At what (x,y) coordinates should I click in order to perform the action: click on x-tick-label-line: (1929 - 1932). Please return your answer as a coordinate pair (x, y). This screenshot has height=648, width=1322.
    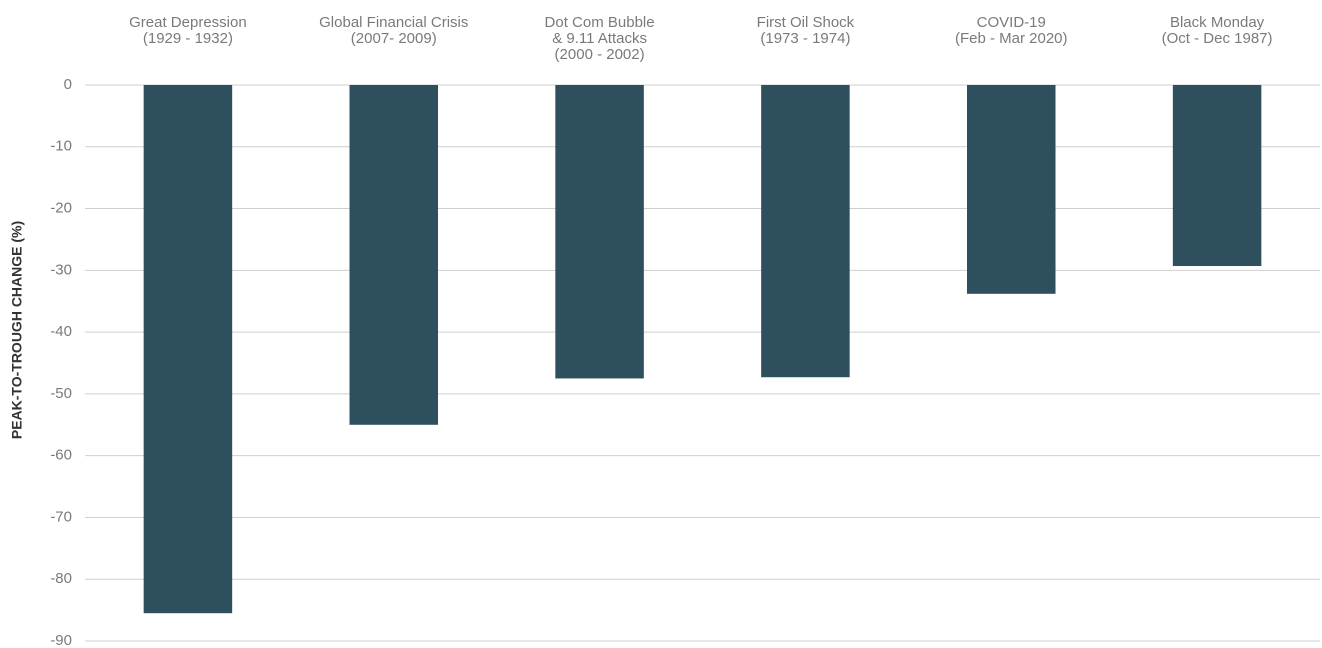
    Looking at the image, I should click on (188, 38).